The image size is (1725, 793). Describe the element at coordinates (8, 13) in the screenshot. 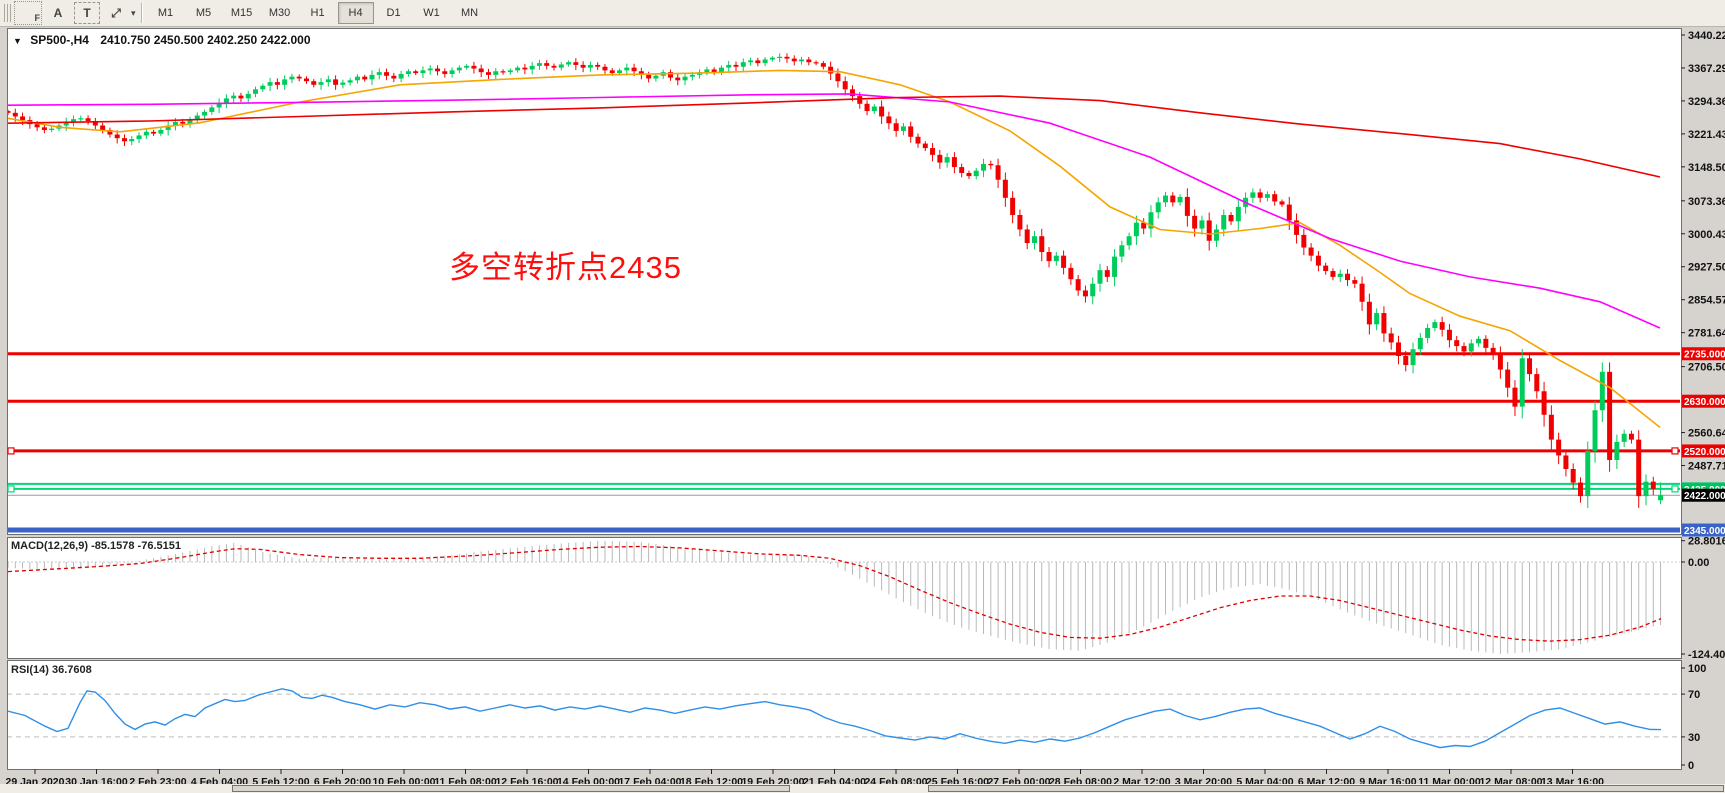

I see `toolbar-grip` at that location.